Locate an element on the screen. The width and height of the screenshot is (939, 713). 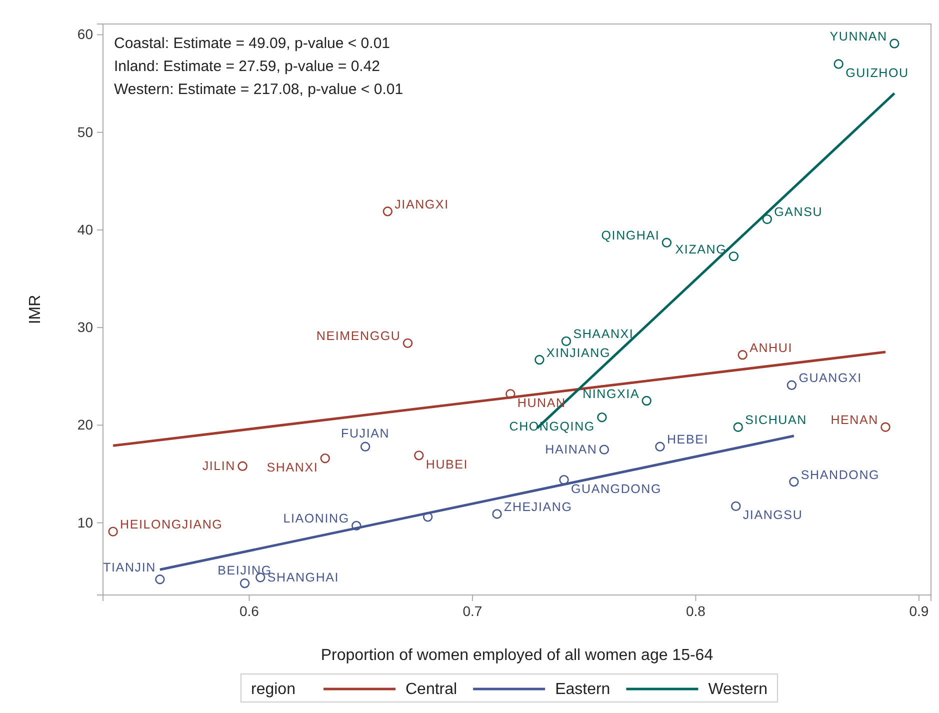
y-tick-label: 10 is located at coordinates (85, 522).